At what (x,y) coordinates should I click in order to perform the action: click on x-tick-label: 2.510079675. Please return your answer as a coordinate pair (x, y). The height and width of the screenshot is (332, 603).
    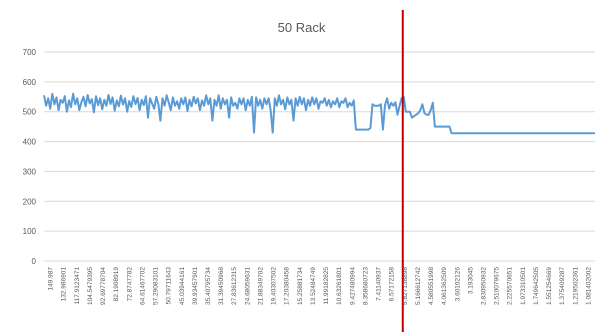
    Looking at the image, I should click on (497, 286).